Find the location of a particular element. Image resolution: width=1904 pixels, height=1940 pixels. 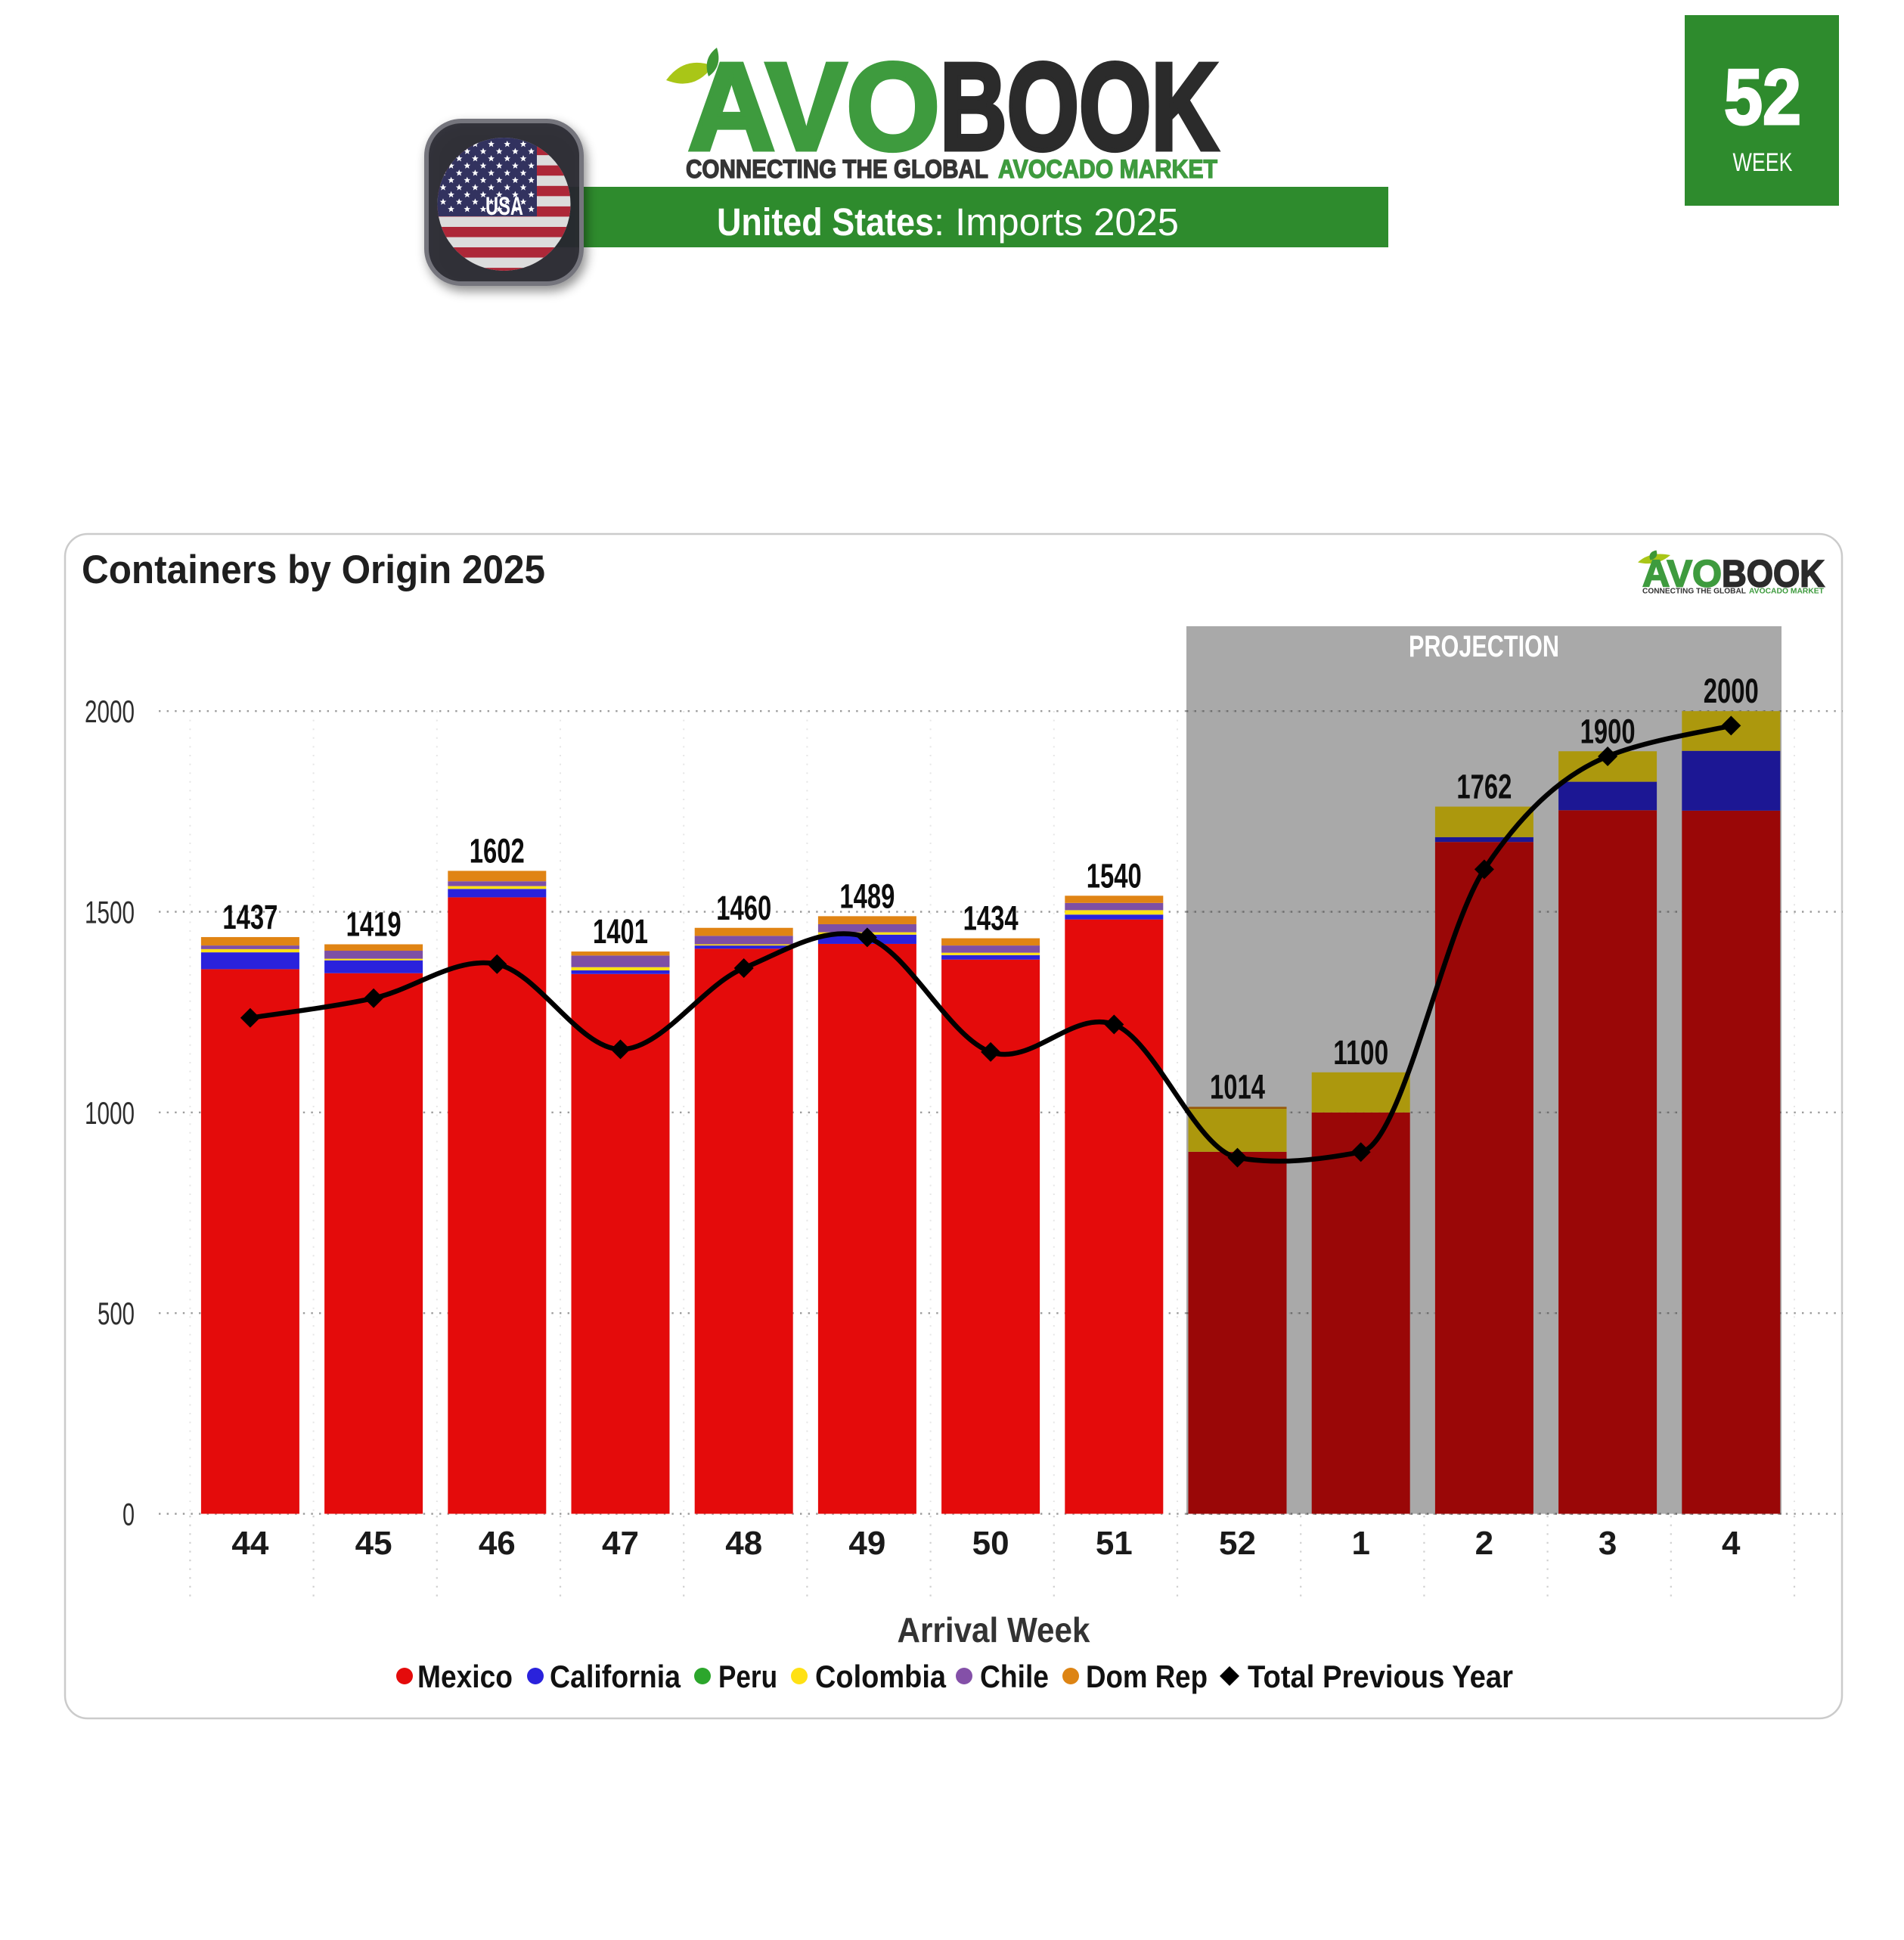

svg-text: 51 is located at coordinates (1114, 1543).